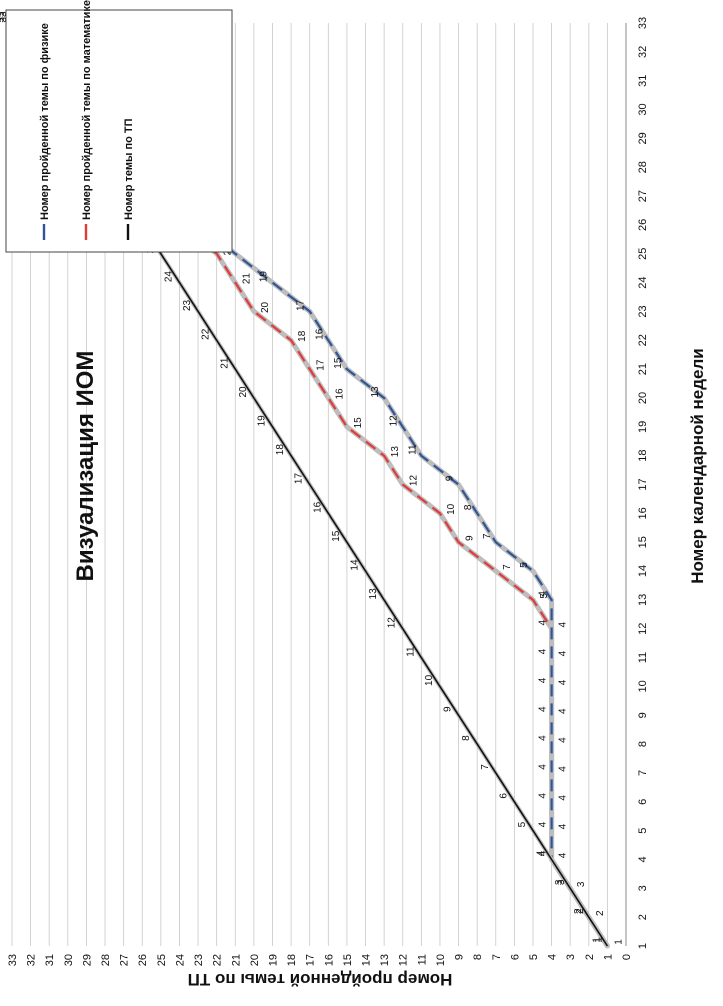  What do you see at coordinates (643, 196) in the screenshot?
I see `x-tick-label: 27` at bounding box center [643, 196].